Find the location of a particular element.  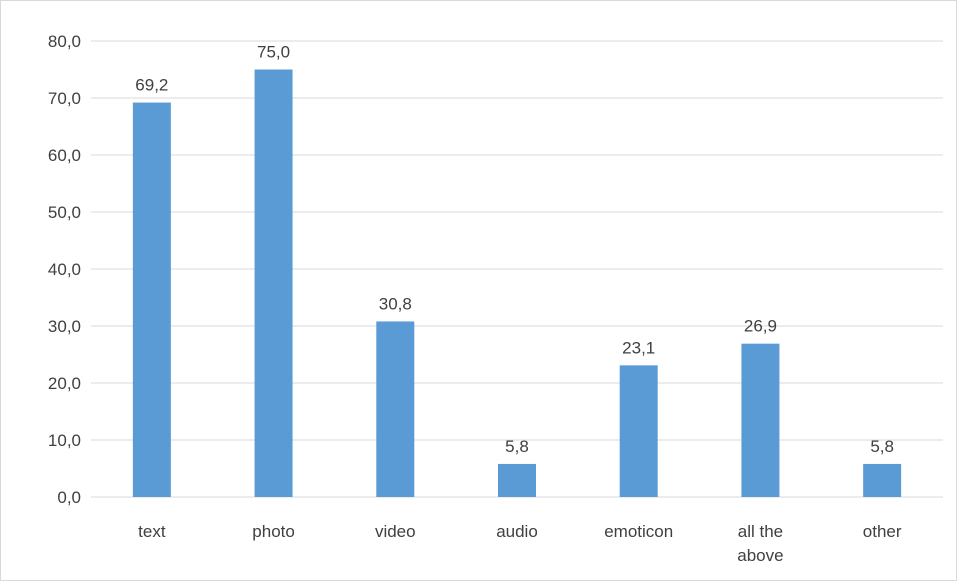

y-tick-label: 30,0 is located at coordinates (64, 326).